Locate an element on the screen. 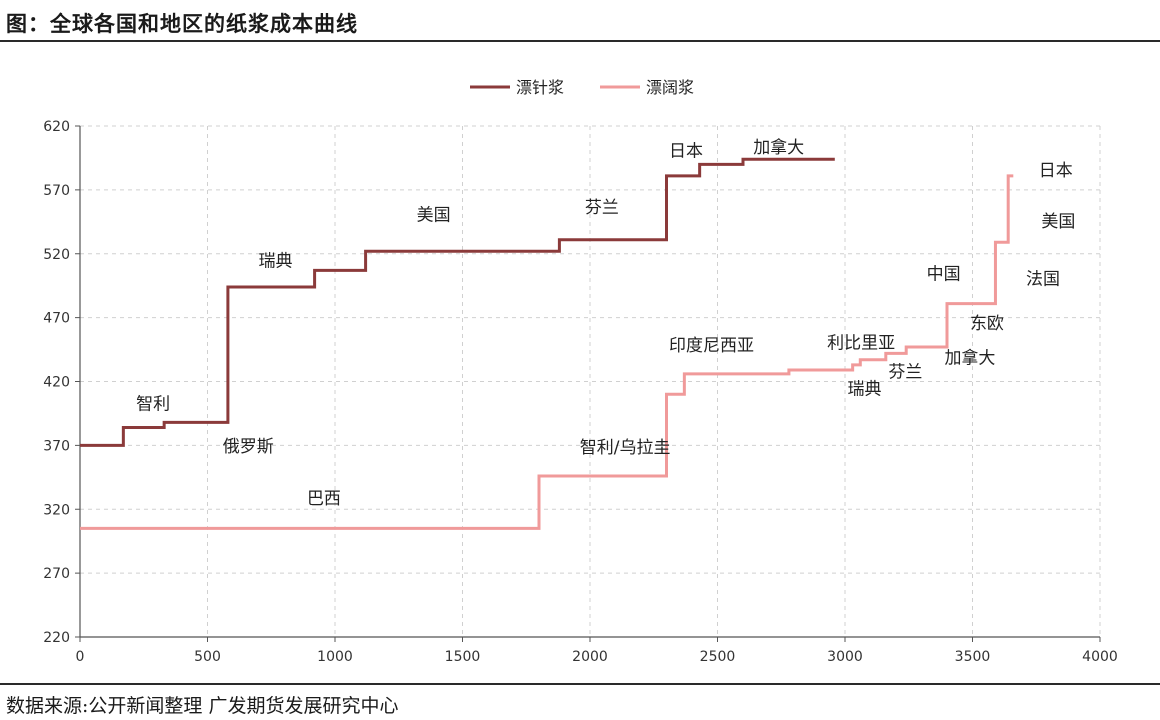 Image resolution: width=1160 pixels, height=720 pixels. x-tick-label: 3000 is located at coordinates (845, 657).